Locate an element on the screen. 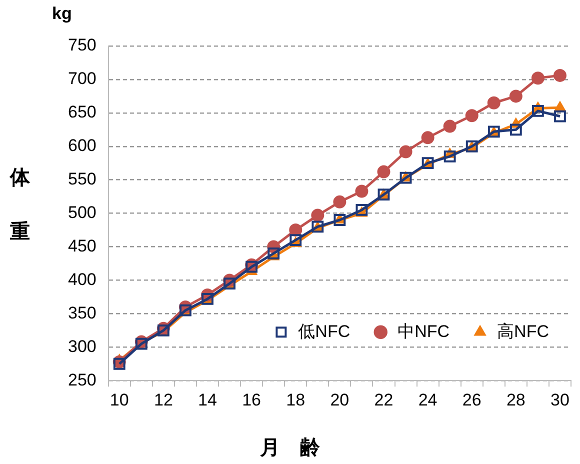 This screenshot has width=580, height=464. x-tick-label: 14 is located at coordinates (207, 400).